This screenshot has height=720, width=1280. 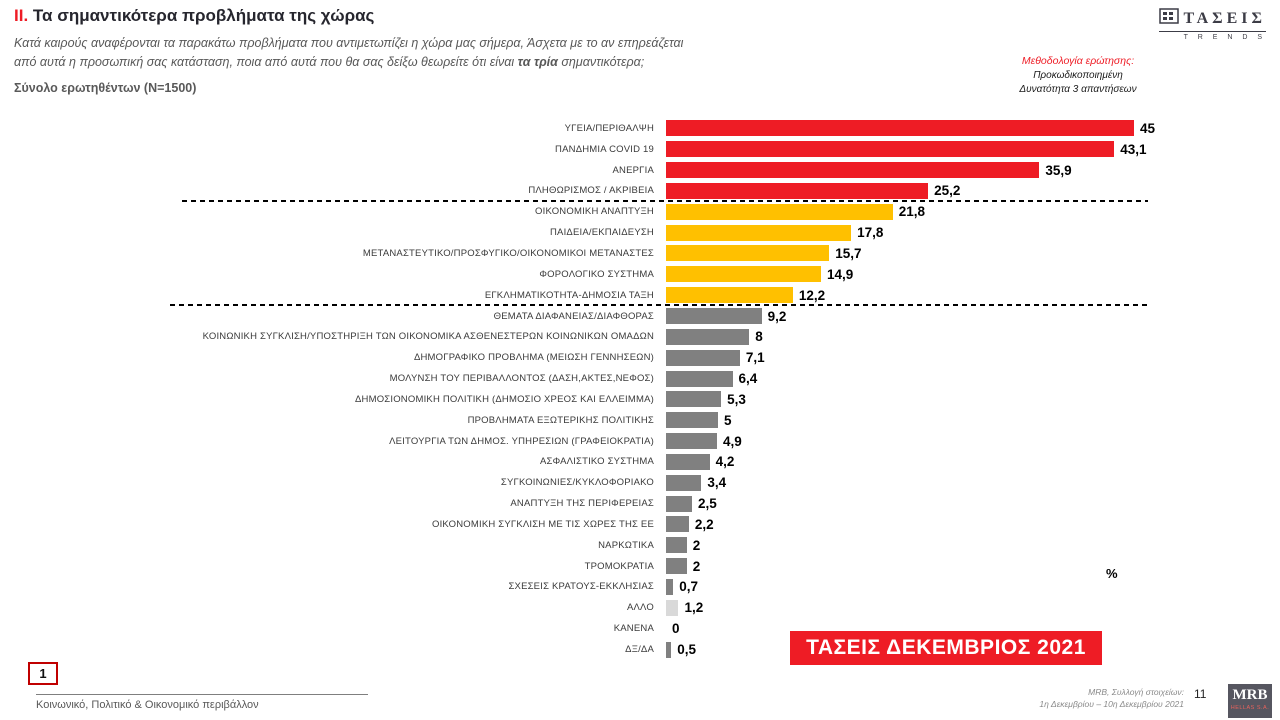 What do you see at coordinates (533, 358) in the screenshot?
I see `category-label: ΔΗΜΟΓΡΑΦΙΚΟ ΠΡΟΒΛΗΜΑ (ΜΕΙΩΣΗ ΓΕΝΝΗΣΕΩΝ)` at bounding box center [533, 358].